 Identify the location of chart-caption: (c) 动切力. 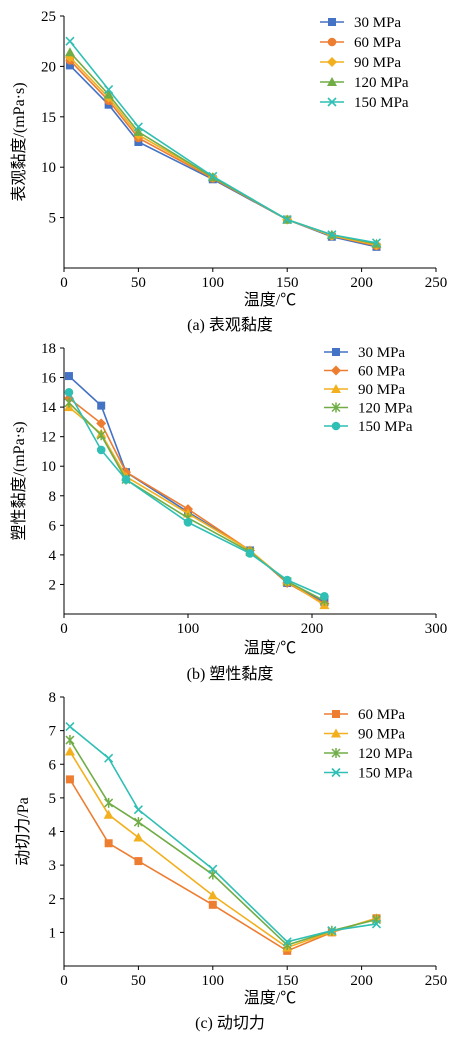
(230, 1023).